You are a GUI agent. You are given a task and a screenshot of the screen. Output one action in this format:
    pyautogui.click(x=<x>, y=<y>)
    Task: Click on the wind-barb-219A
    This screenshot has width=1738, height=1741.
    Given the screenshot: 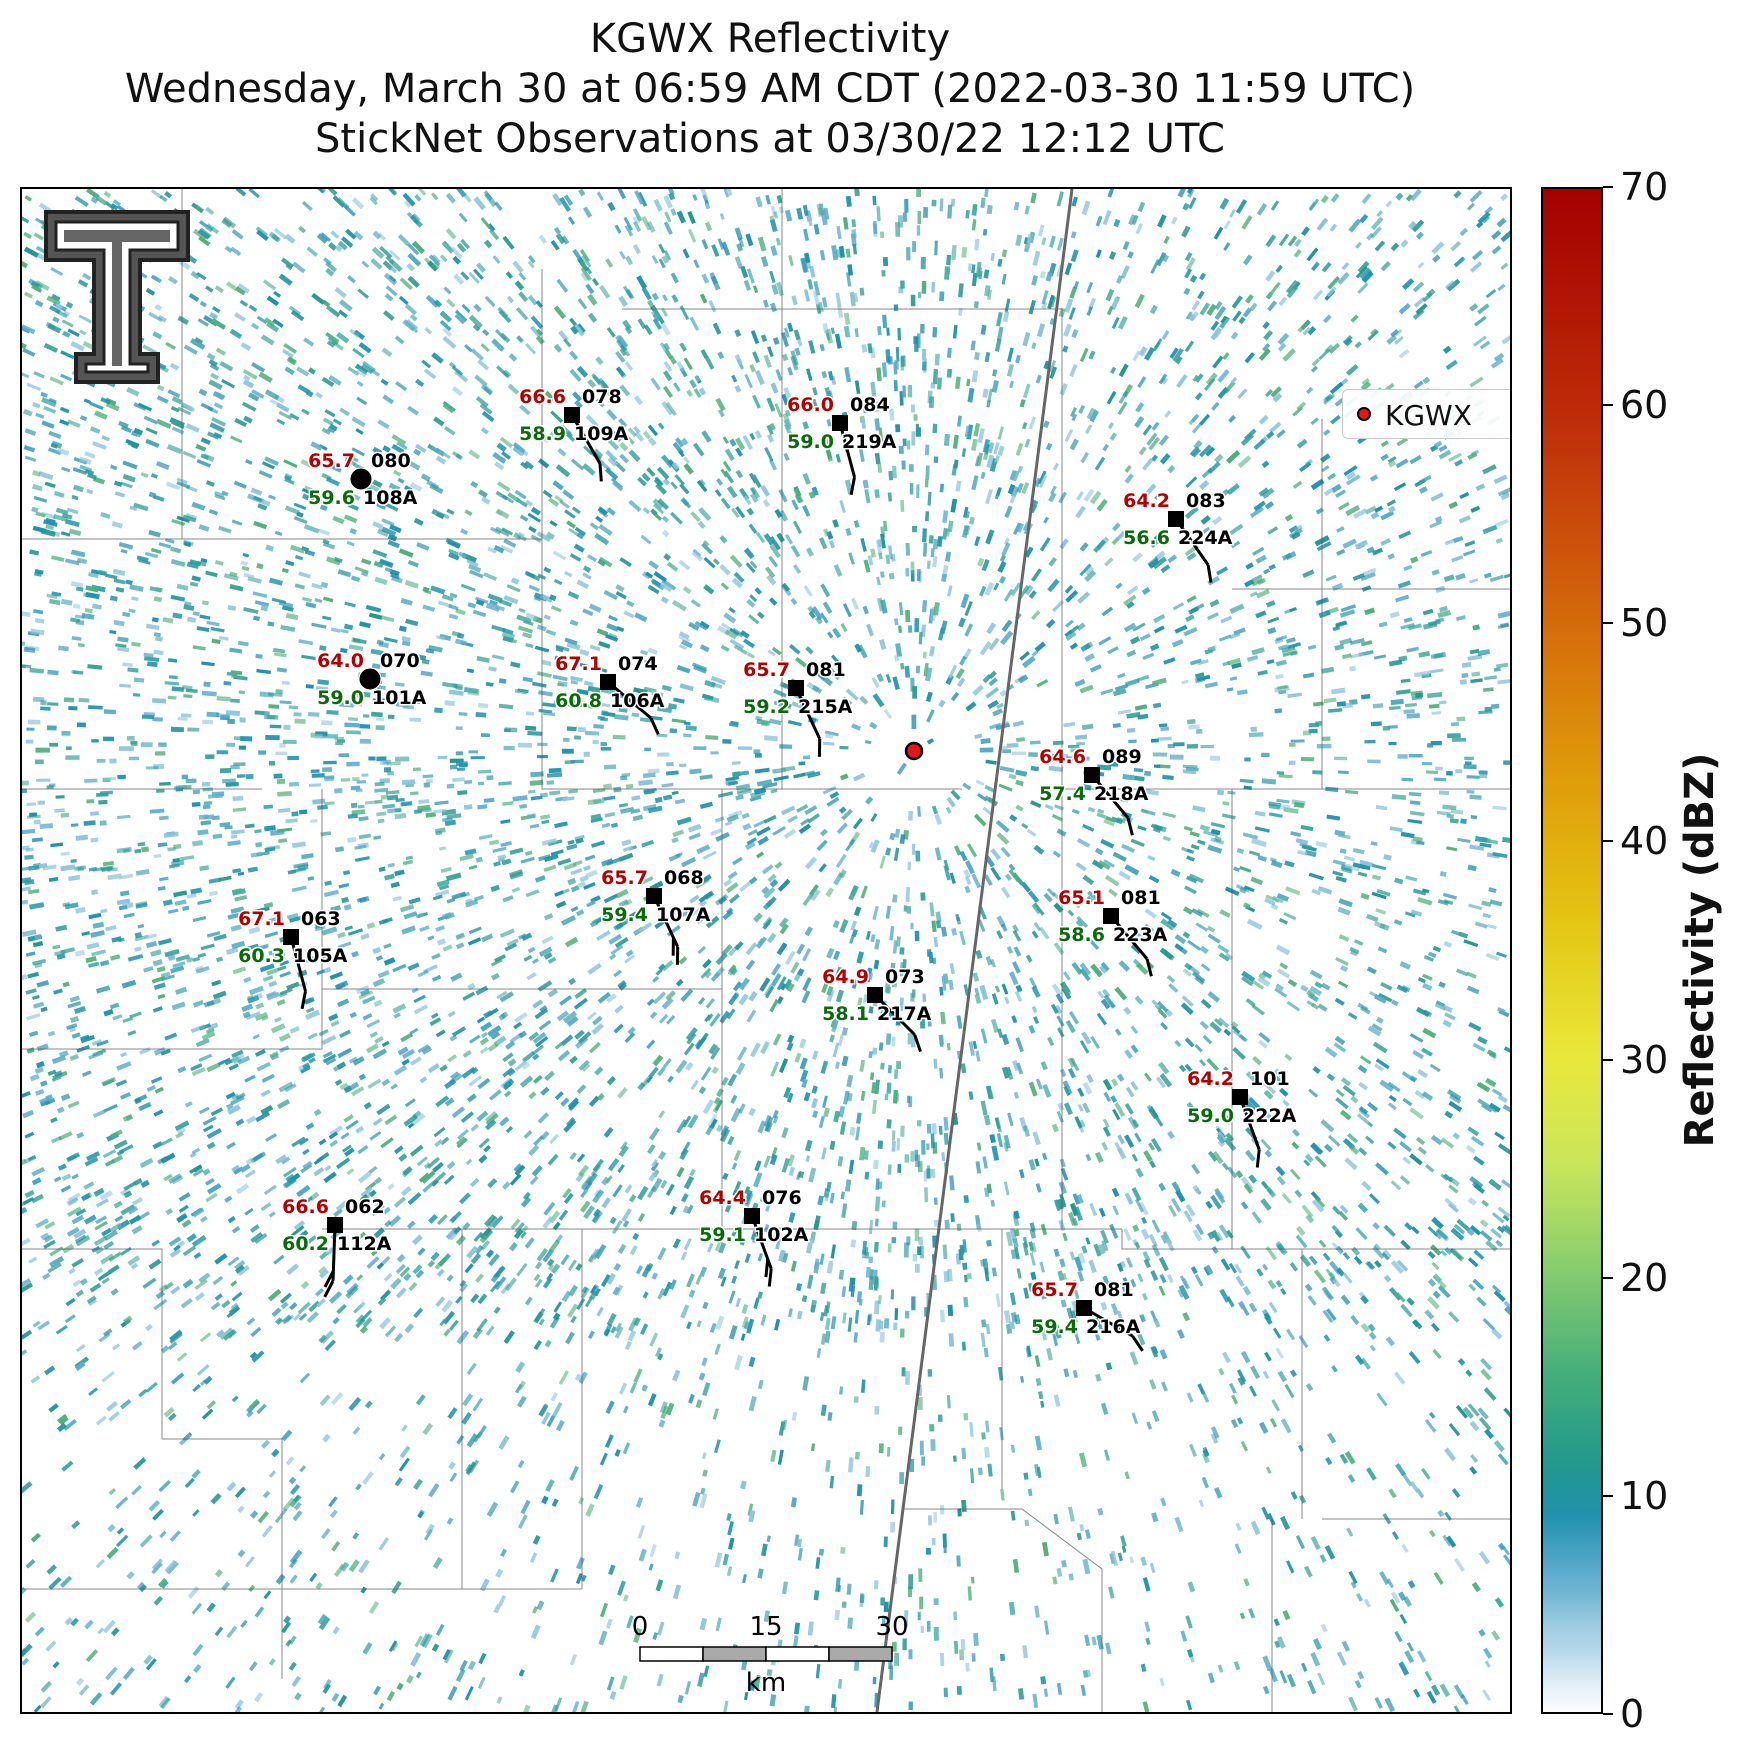 What is the action you would take?
    pyautogui.click(x=847, y=450)
    